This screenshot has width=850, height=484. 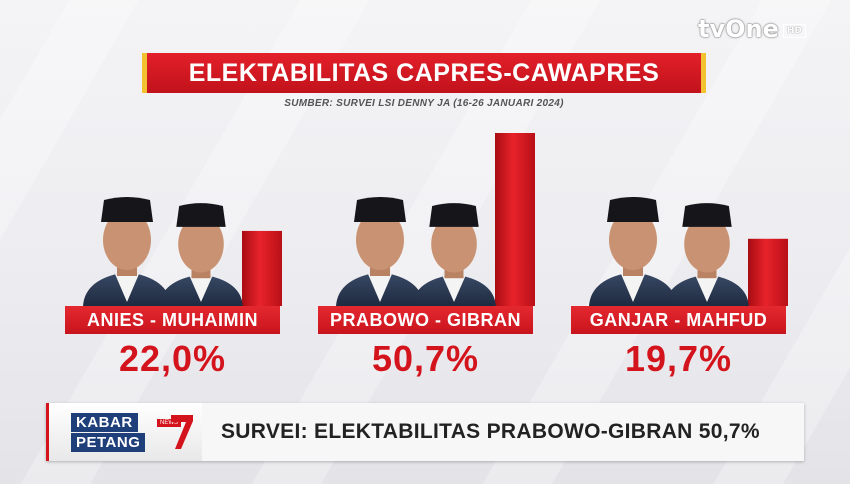 I want to click on program-news-tag: NEWS, so click(x=169, y=423).